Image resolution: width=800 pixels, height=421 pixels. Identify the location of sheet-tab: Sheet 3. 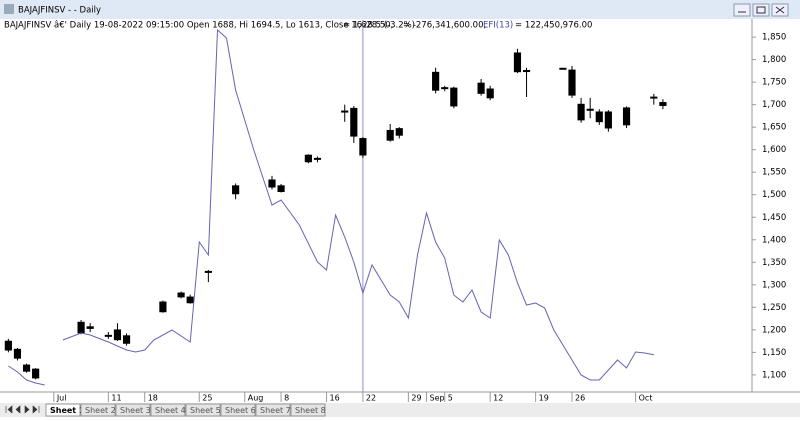
(133, 410).